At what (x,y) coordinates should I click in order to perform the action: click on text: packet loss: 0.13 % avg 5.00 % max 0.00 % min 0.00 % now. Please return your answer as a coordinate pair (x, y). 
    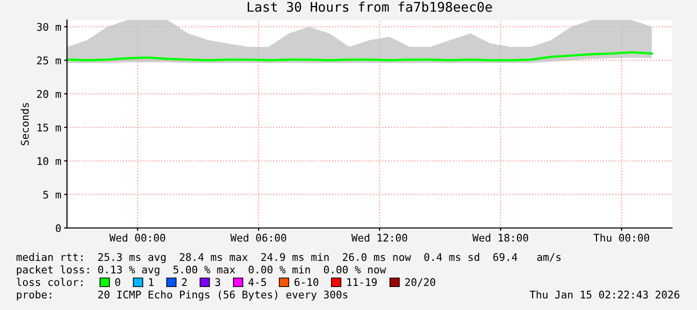
    Looking at the image, I should click on (201, 270).